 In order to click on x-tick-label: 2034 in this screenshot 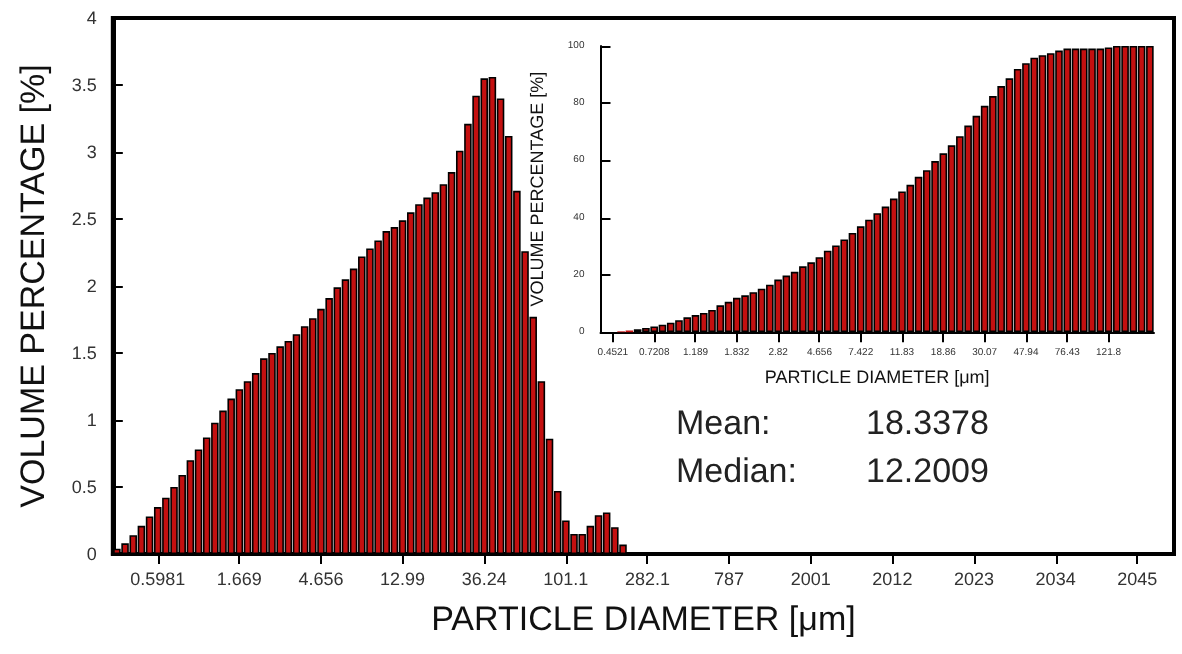, I will do `click(1055, 579)`.